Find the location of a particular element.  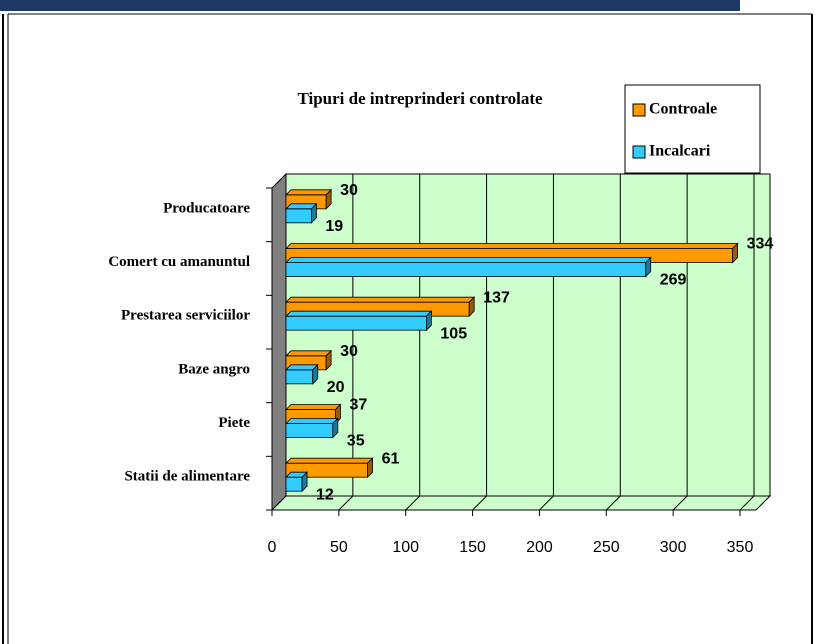

data-label: 20 is located at coordinates (336, 387).